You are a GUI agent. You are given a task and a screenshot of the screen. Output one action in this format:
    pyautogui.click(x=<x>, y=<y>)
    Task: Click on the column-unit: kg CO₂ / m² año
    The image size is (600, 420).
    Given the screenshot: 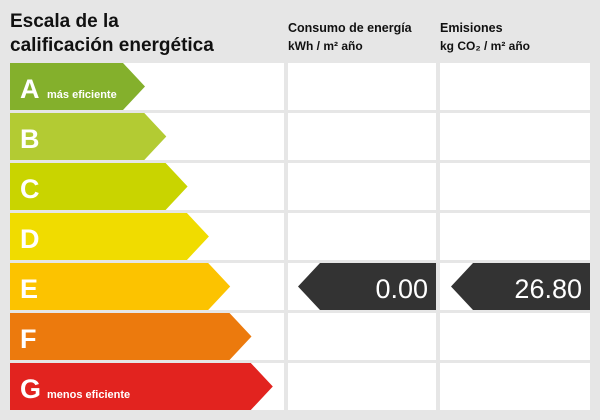 What is the action you would take?
    pyautogui.click(x=485, y=46)
    